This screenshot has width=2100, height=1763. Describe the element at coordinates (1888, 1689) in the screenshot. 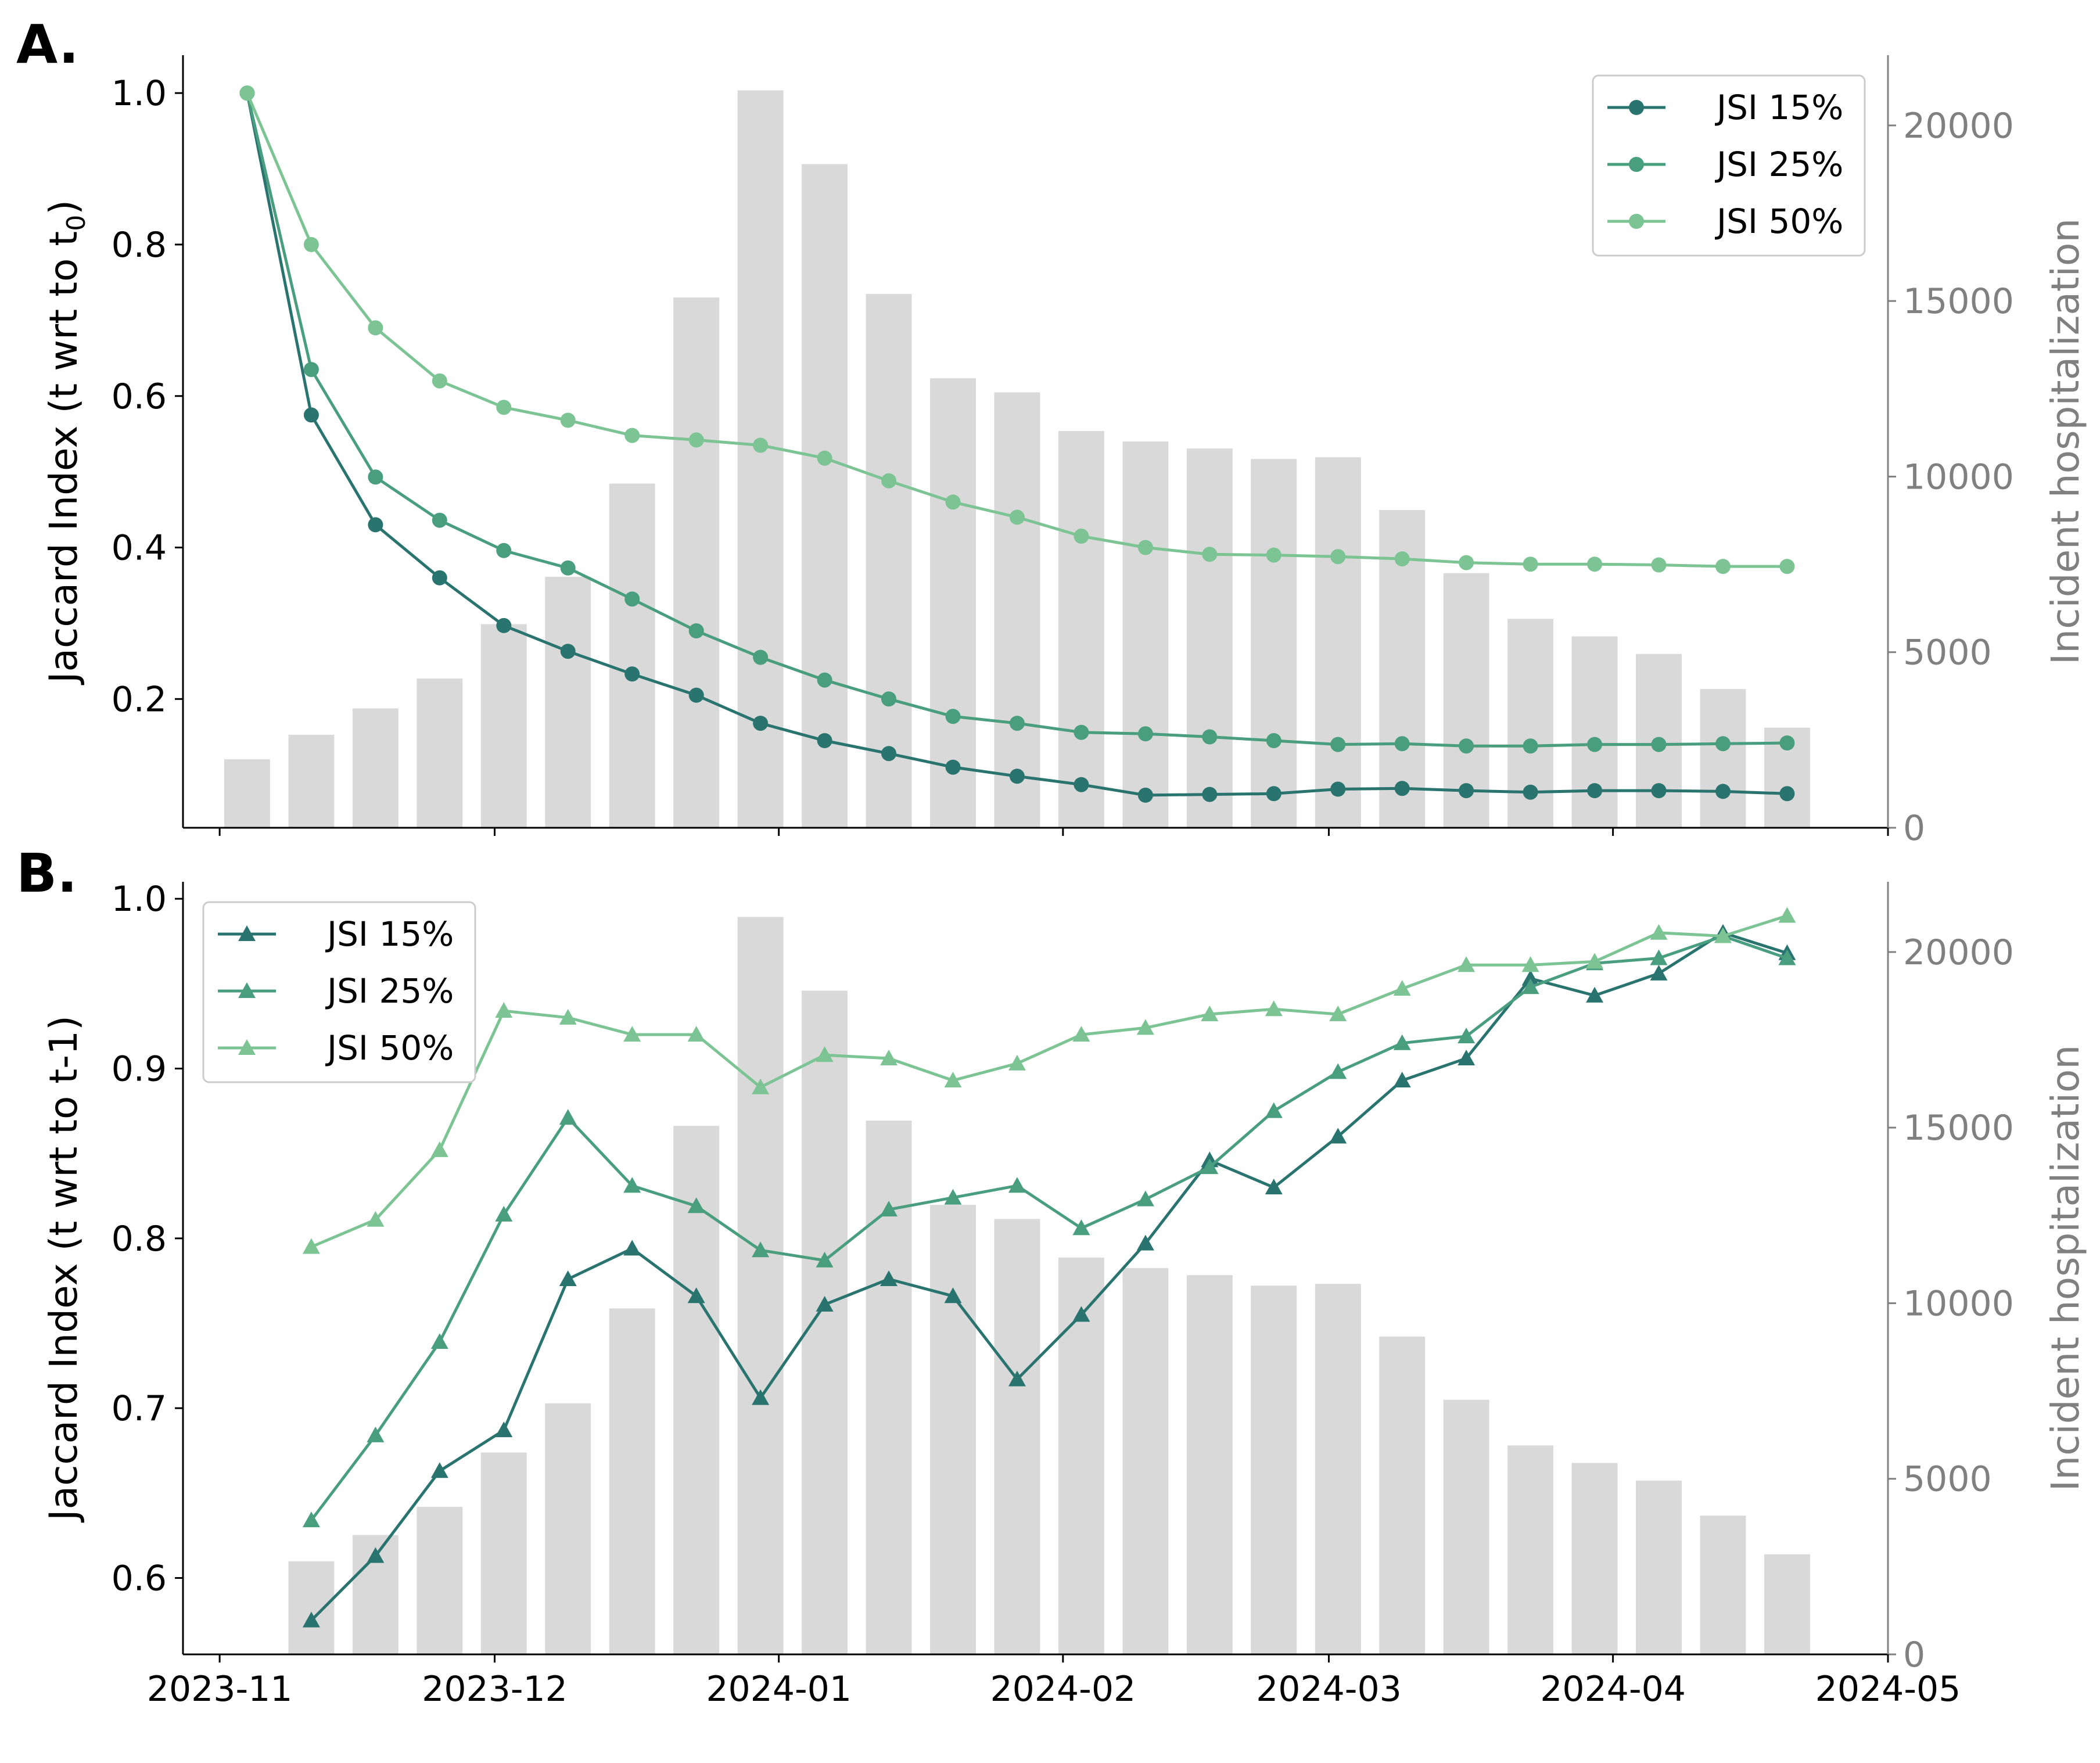

I see `x-tick-label: 2024-05` at that location.